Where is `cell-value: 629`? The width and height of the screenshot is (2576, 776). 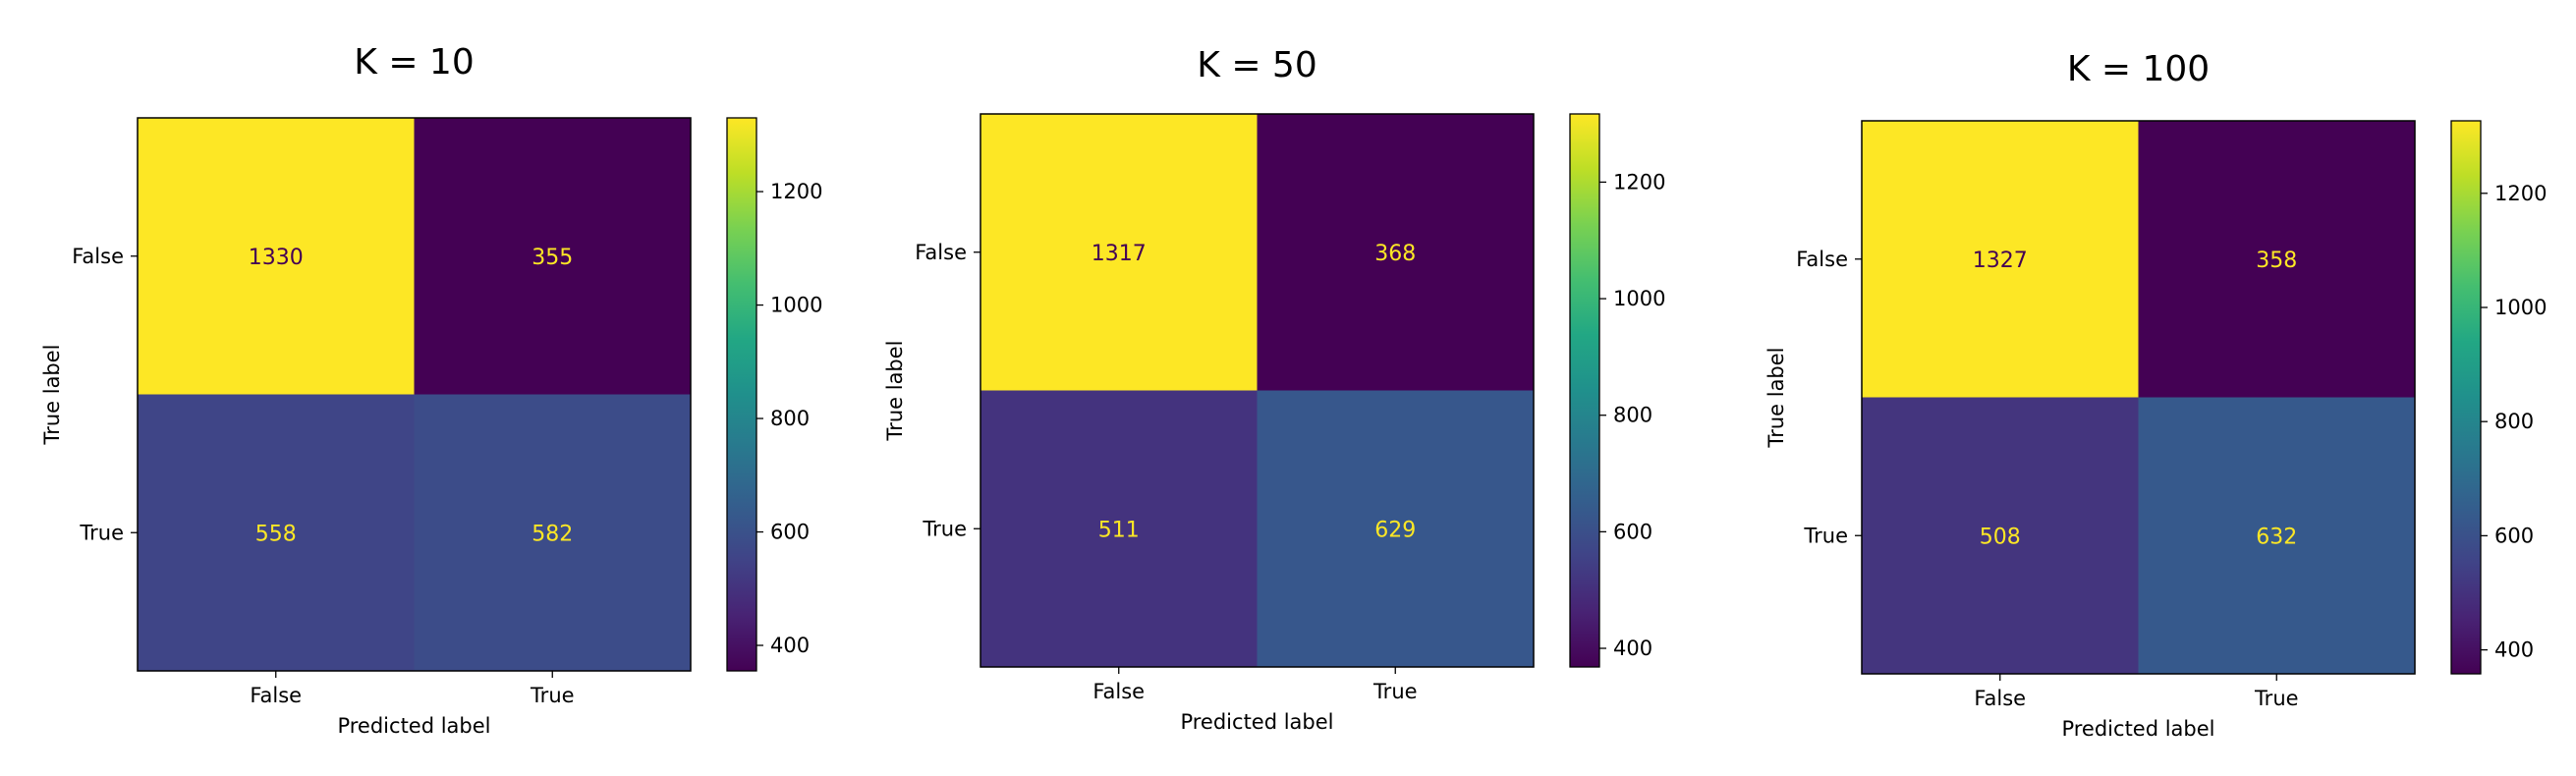 cell-value: 629 is located at coordinates (1395, 530).